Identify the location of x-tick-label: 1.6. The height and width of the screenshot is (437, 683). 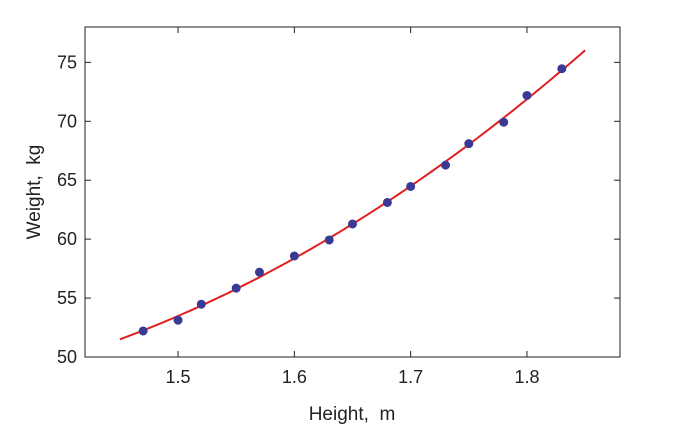
(294, 377).